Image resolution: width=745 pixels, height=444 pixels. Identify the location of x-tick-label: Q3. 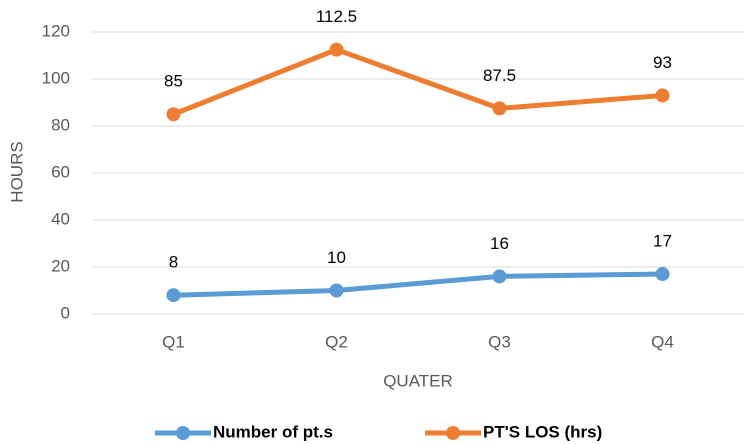
(499, 341).